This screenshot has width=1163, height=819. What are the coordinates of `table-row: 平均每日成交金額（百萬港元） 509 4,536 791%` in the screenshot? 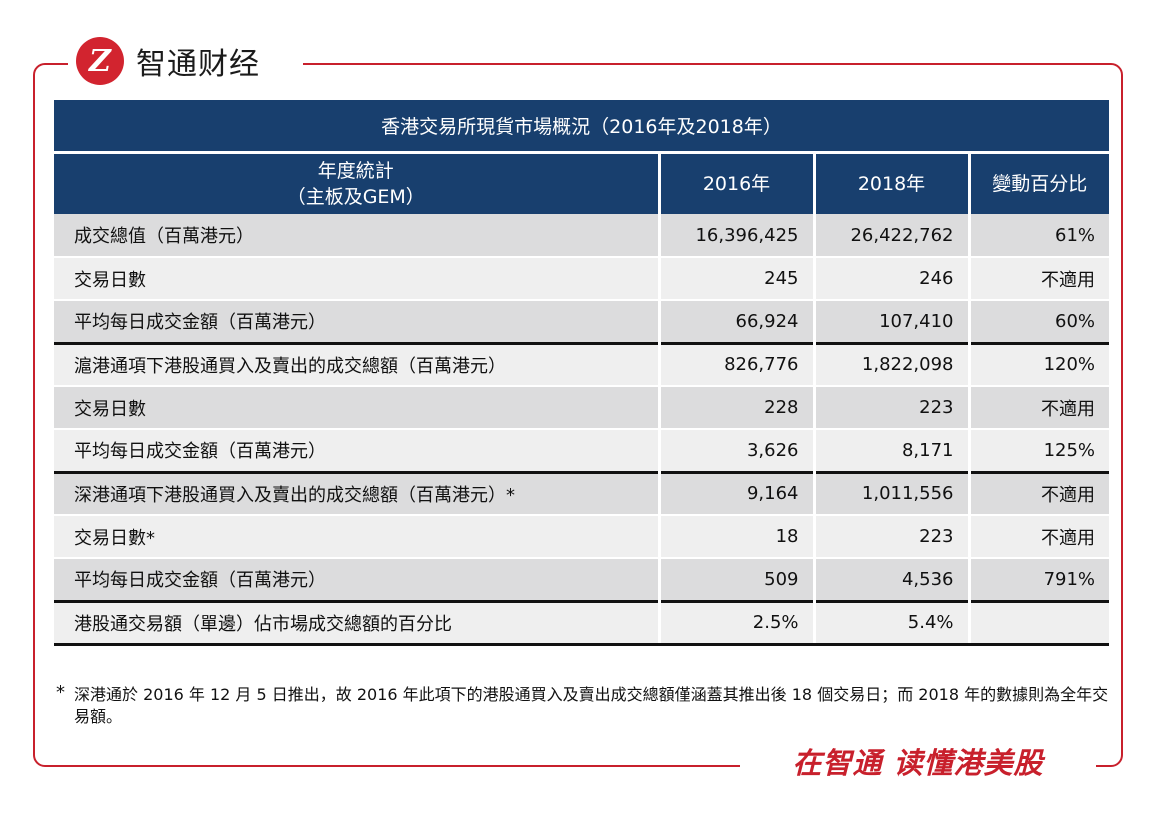 It's located at (582, 580).